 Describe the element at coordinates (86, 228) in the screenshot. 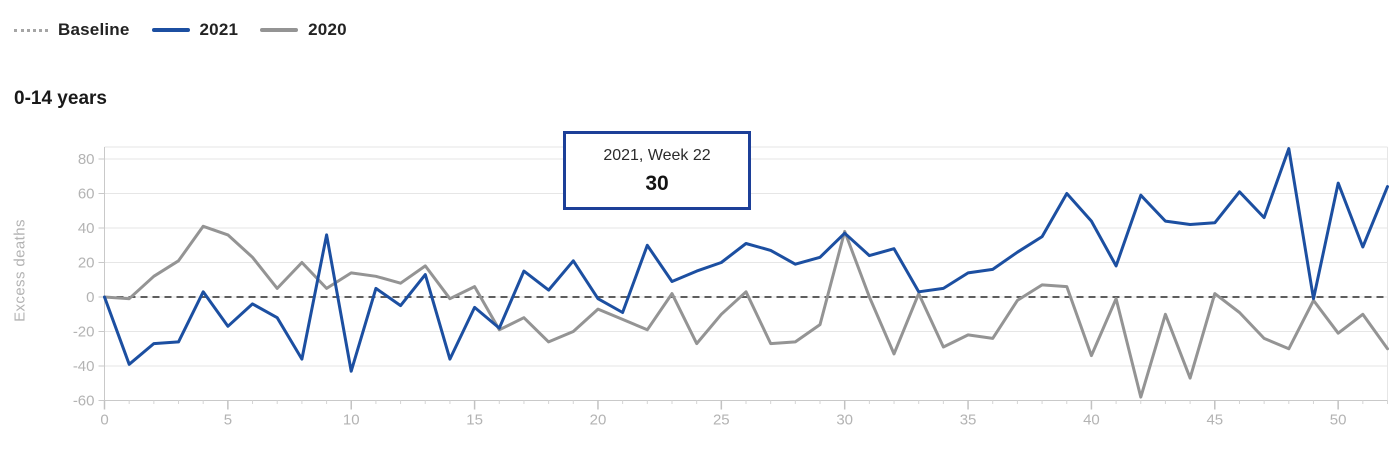

I see `y-tick-label-40: 40` at that location.